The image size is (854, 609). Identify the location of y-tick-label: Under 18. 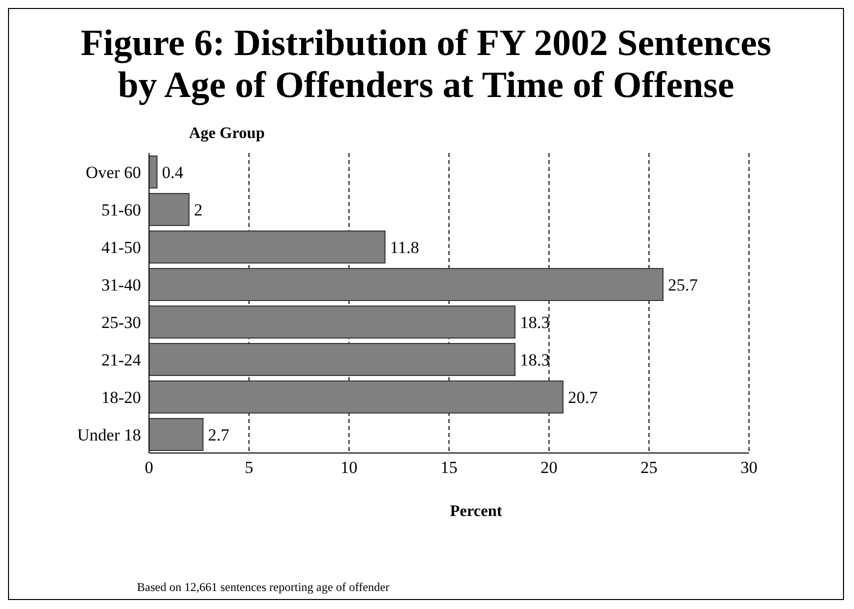
(109, 434).